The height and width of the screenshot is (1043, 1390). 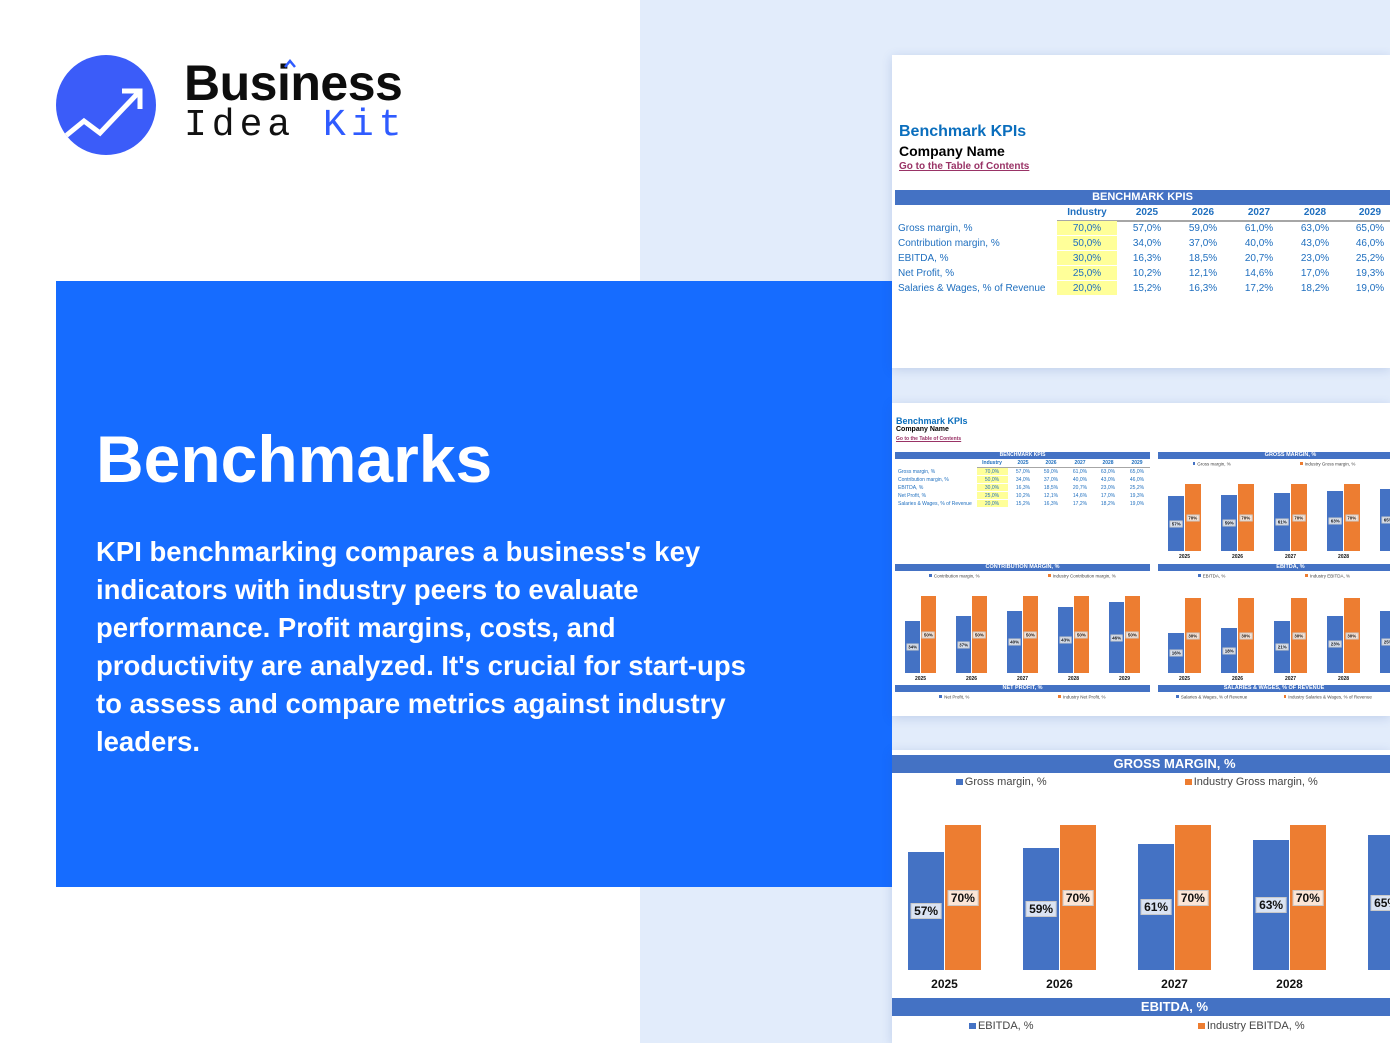 What do you see at coordinates (1199, 576) in the screenshot?
I see `legend-swatch-company` at bounding box center [1199, 576].